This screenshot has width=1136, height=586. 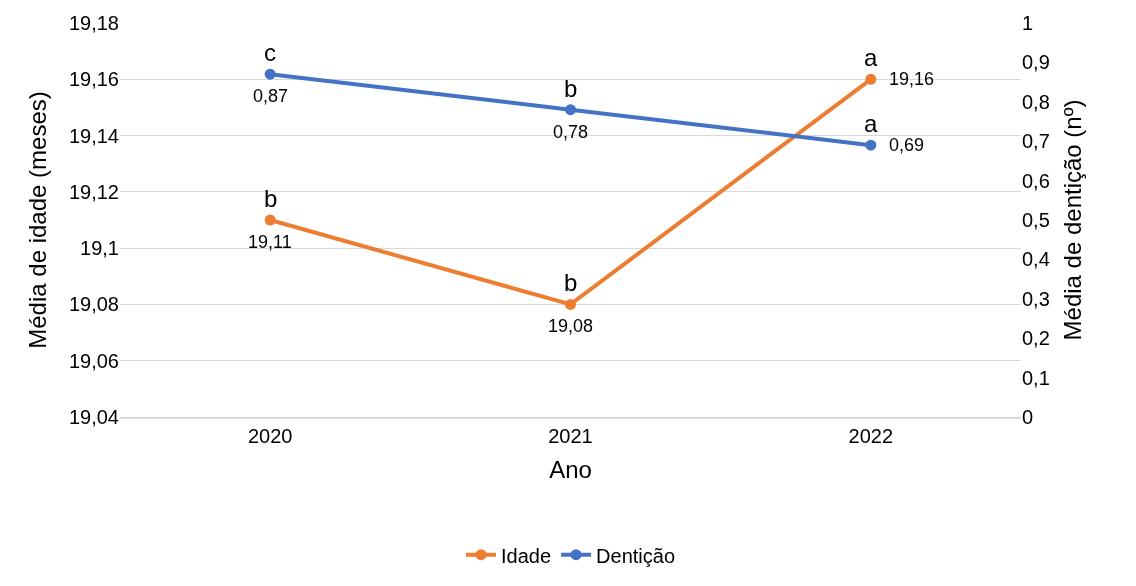 I want to click on x-tick-label: 2020, so click(x=270, y=436).